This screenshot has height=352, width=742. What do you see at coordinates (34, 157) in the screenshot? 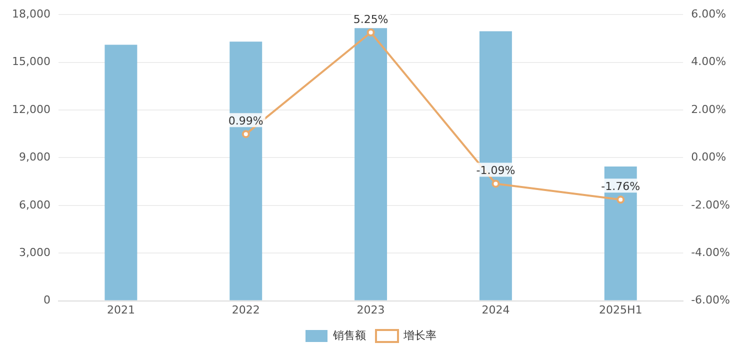
I see `y-tick-label: 9,000` at bounding box center [34, 157].